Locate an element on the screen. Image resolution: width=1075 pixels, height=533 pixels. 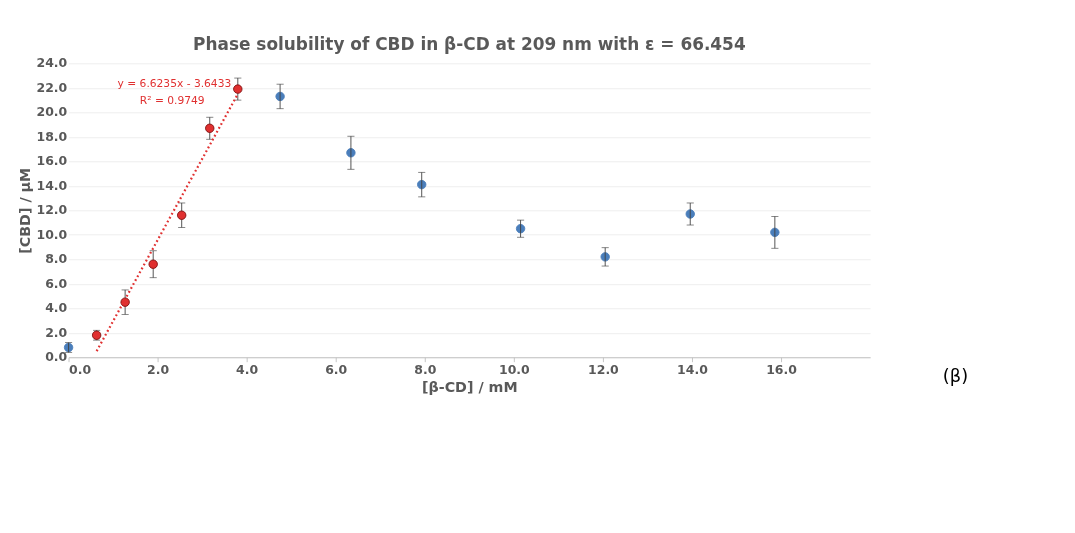
text: (β) is located at coordinates (955, 376).